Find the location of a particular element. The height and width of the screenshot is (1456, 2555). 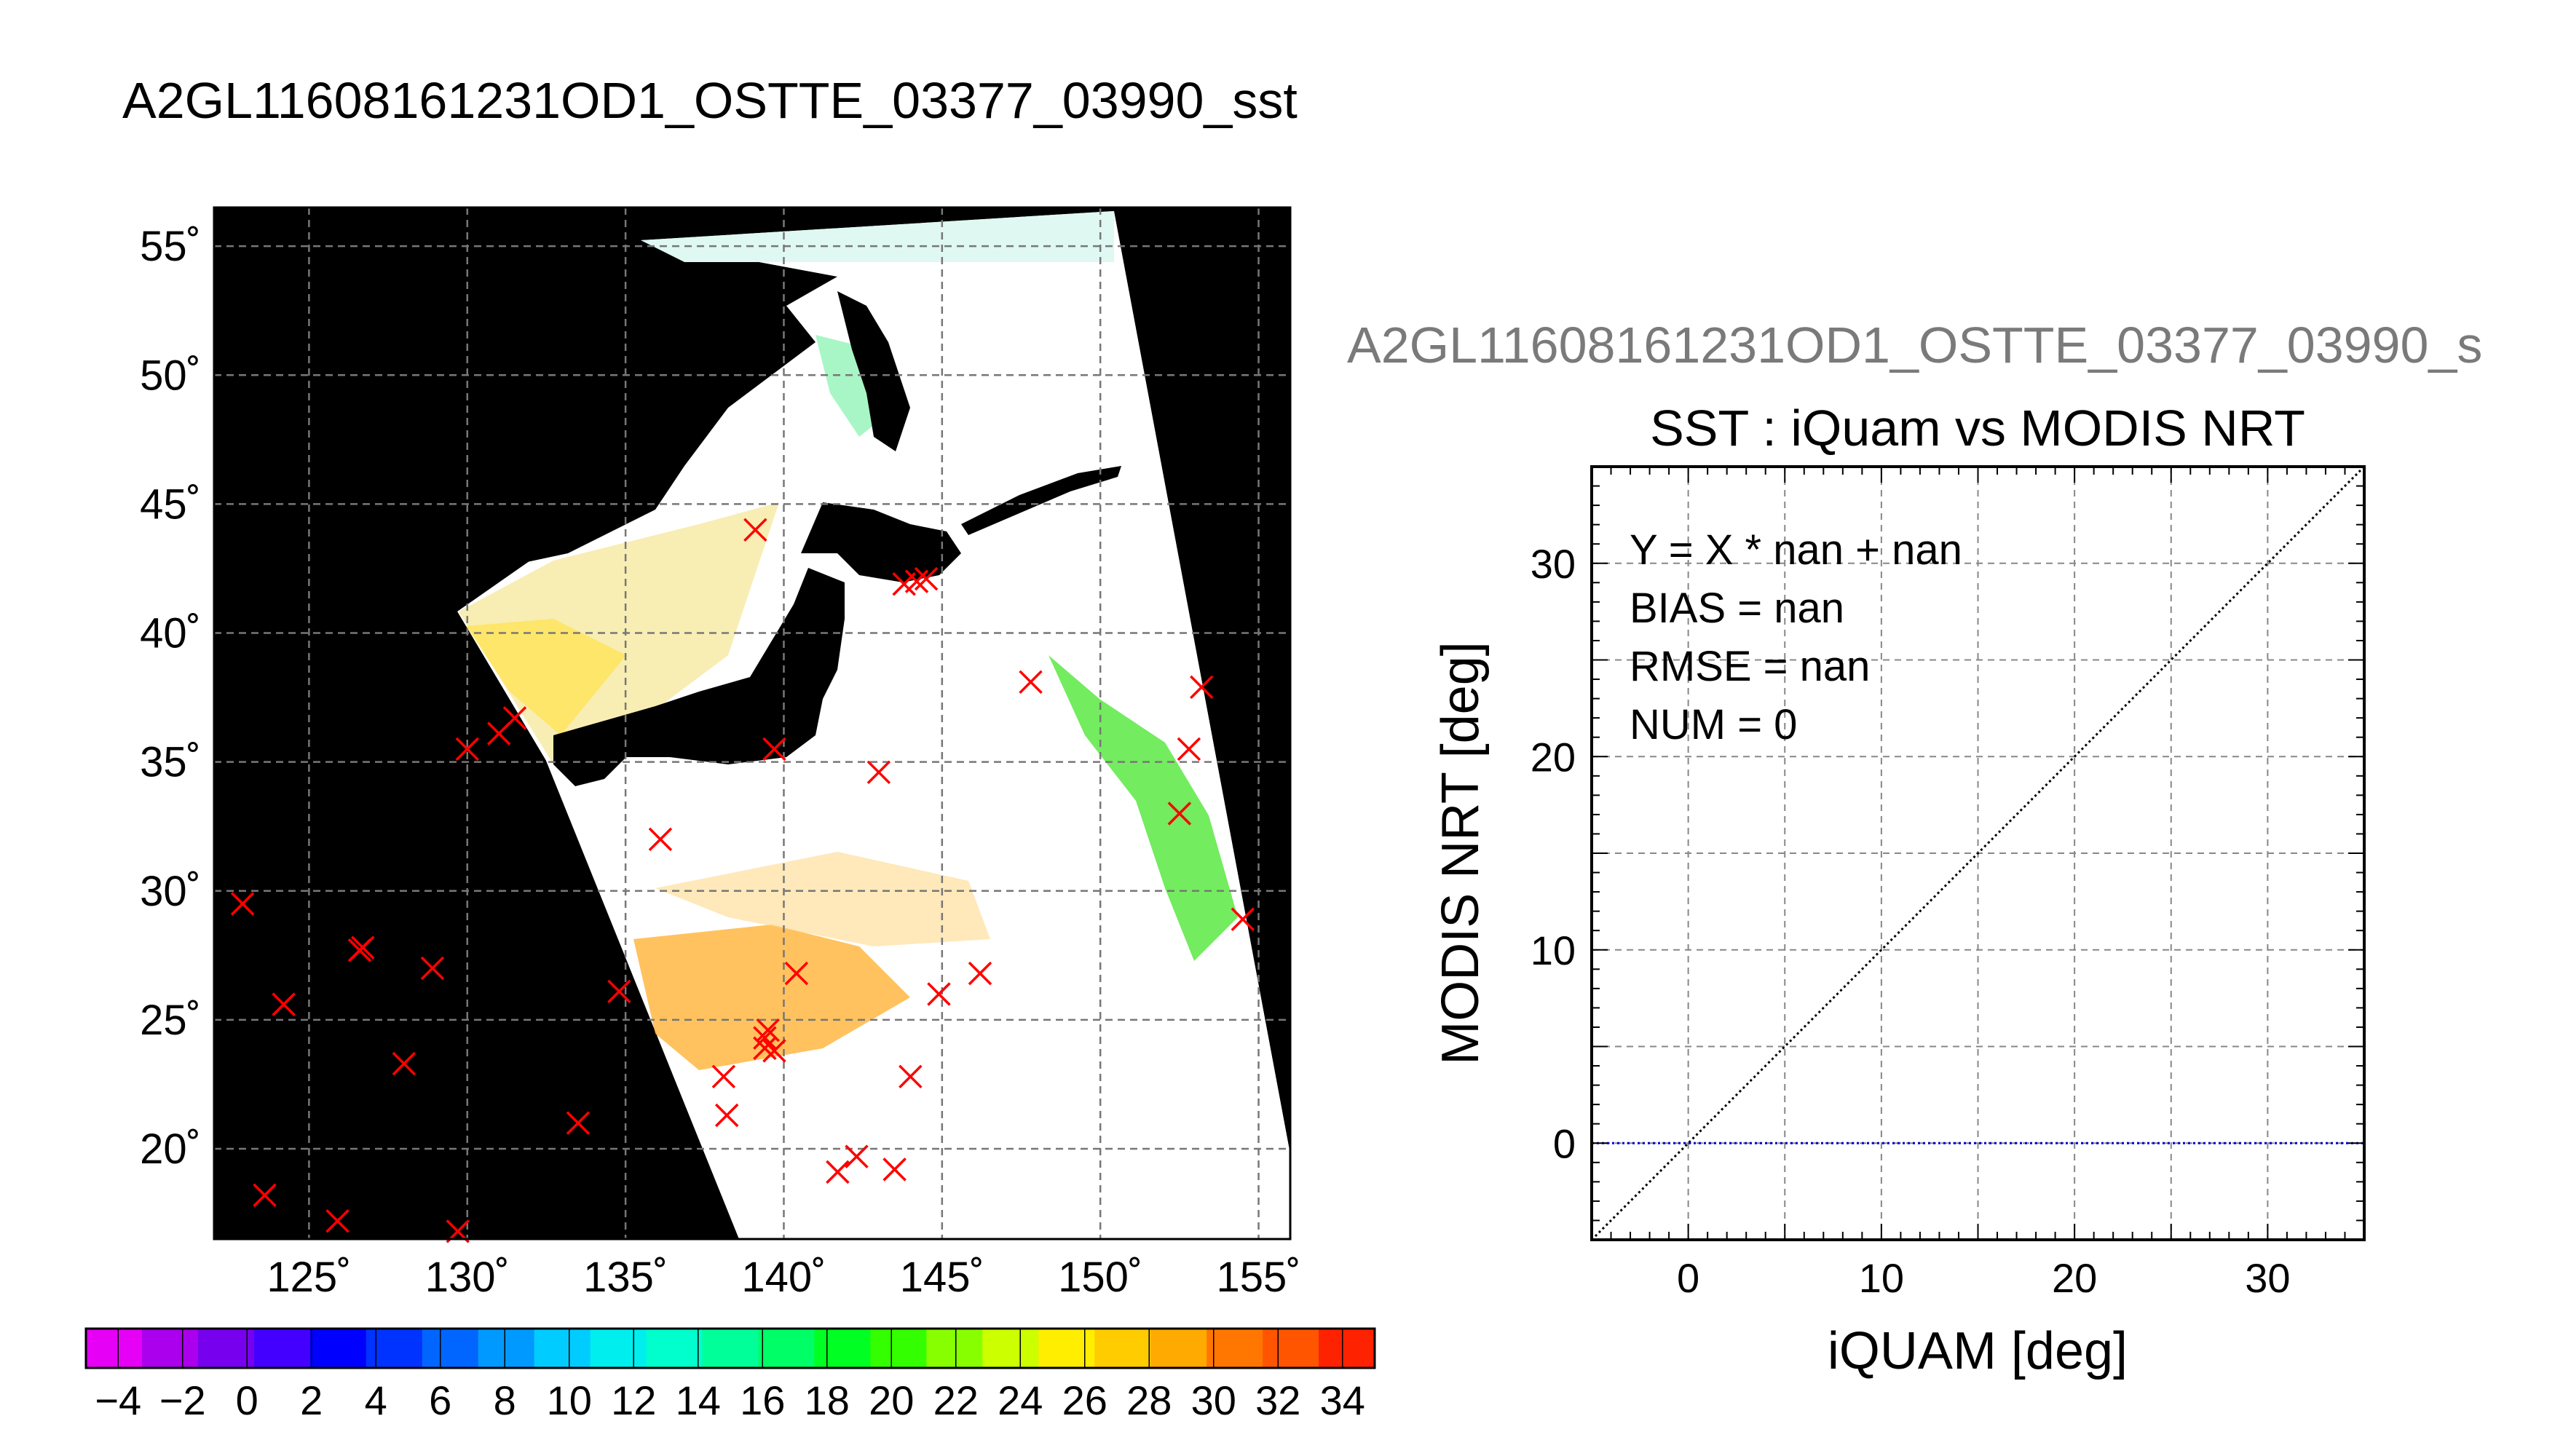

map-ytick-label: 30˚ is located at coordinates (170, 891).